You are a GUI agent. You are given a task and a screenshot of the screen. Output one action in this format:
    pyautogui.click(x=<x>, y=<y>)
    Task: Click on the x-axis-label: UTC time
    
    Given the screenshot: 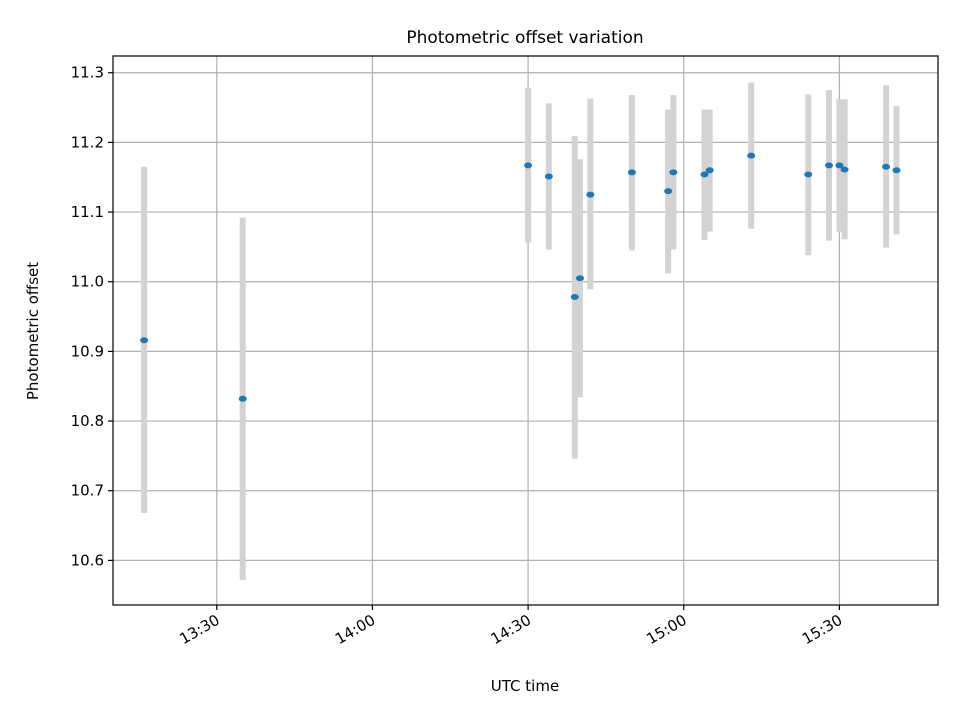 What is the action you would take?
    pyautogui.click(x=525, y=686)
    